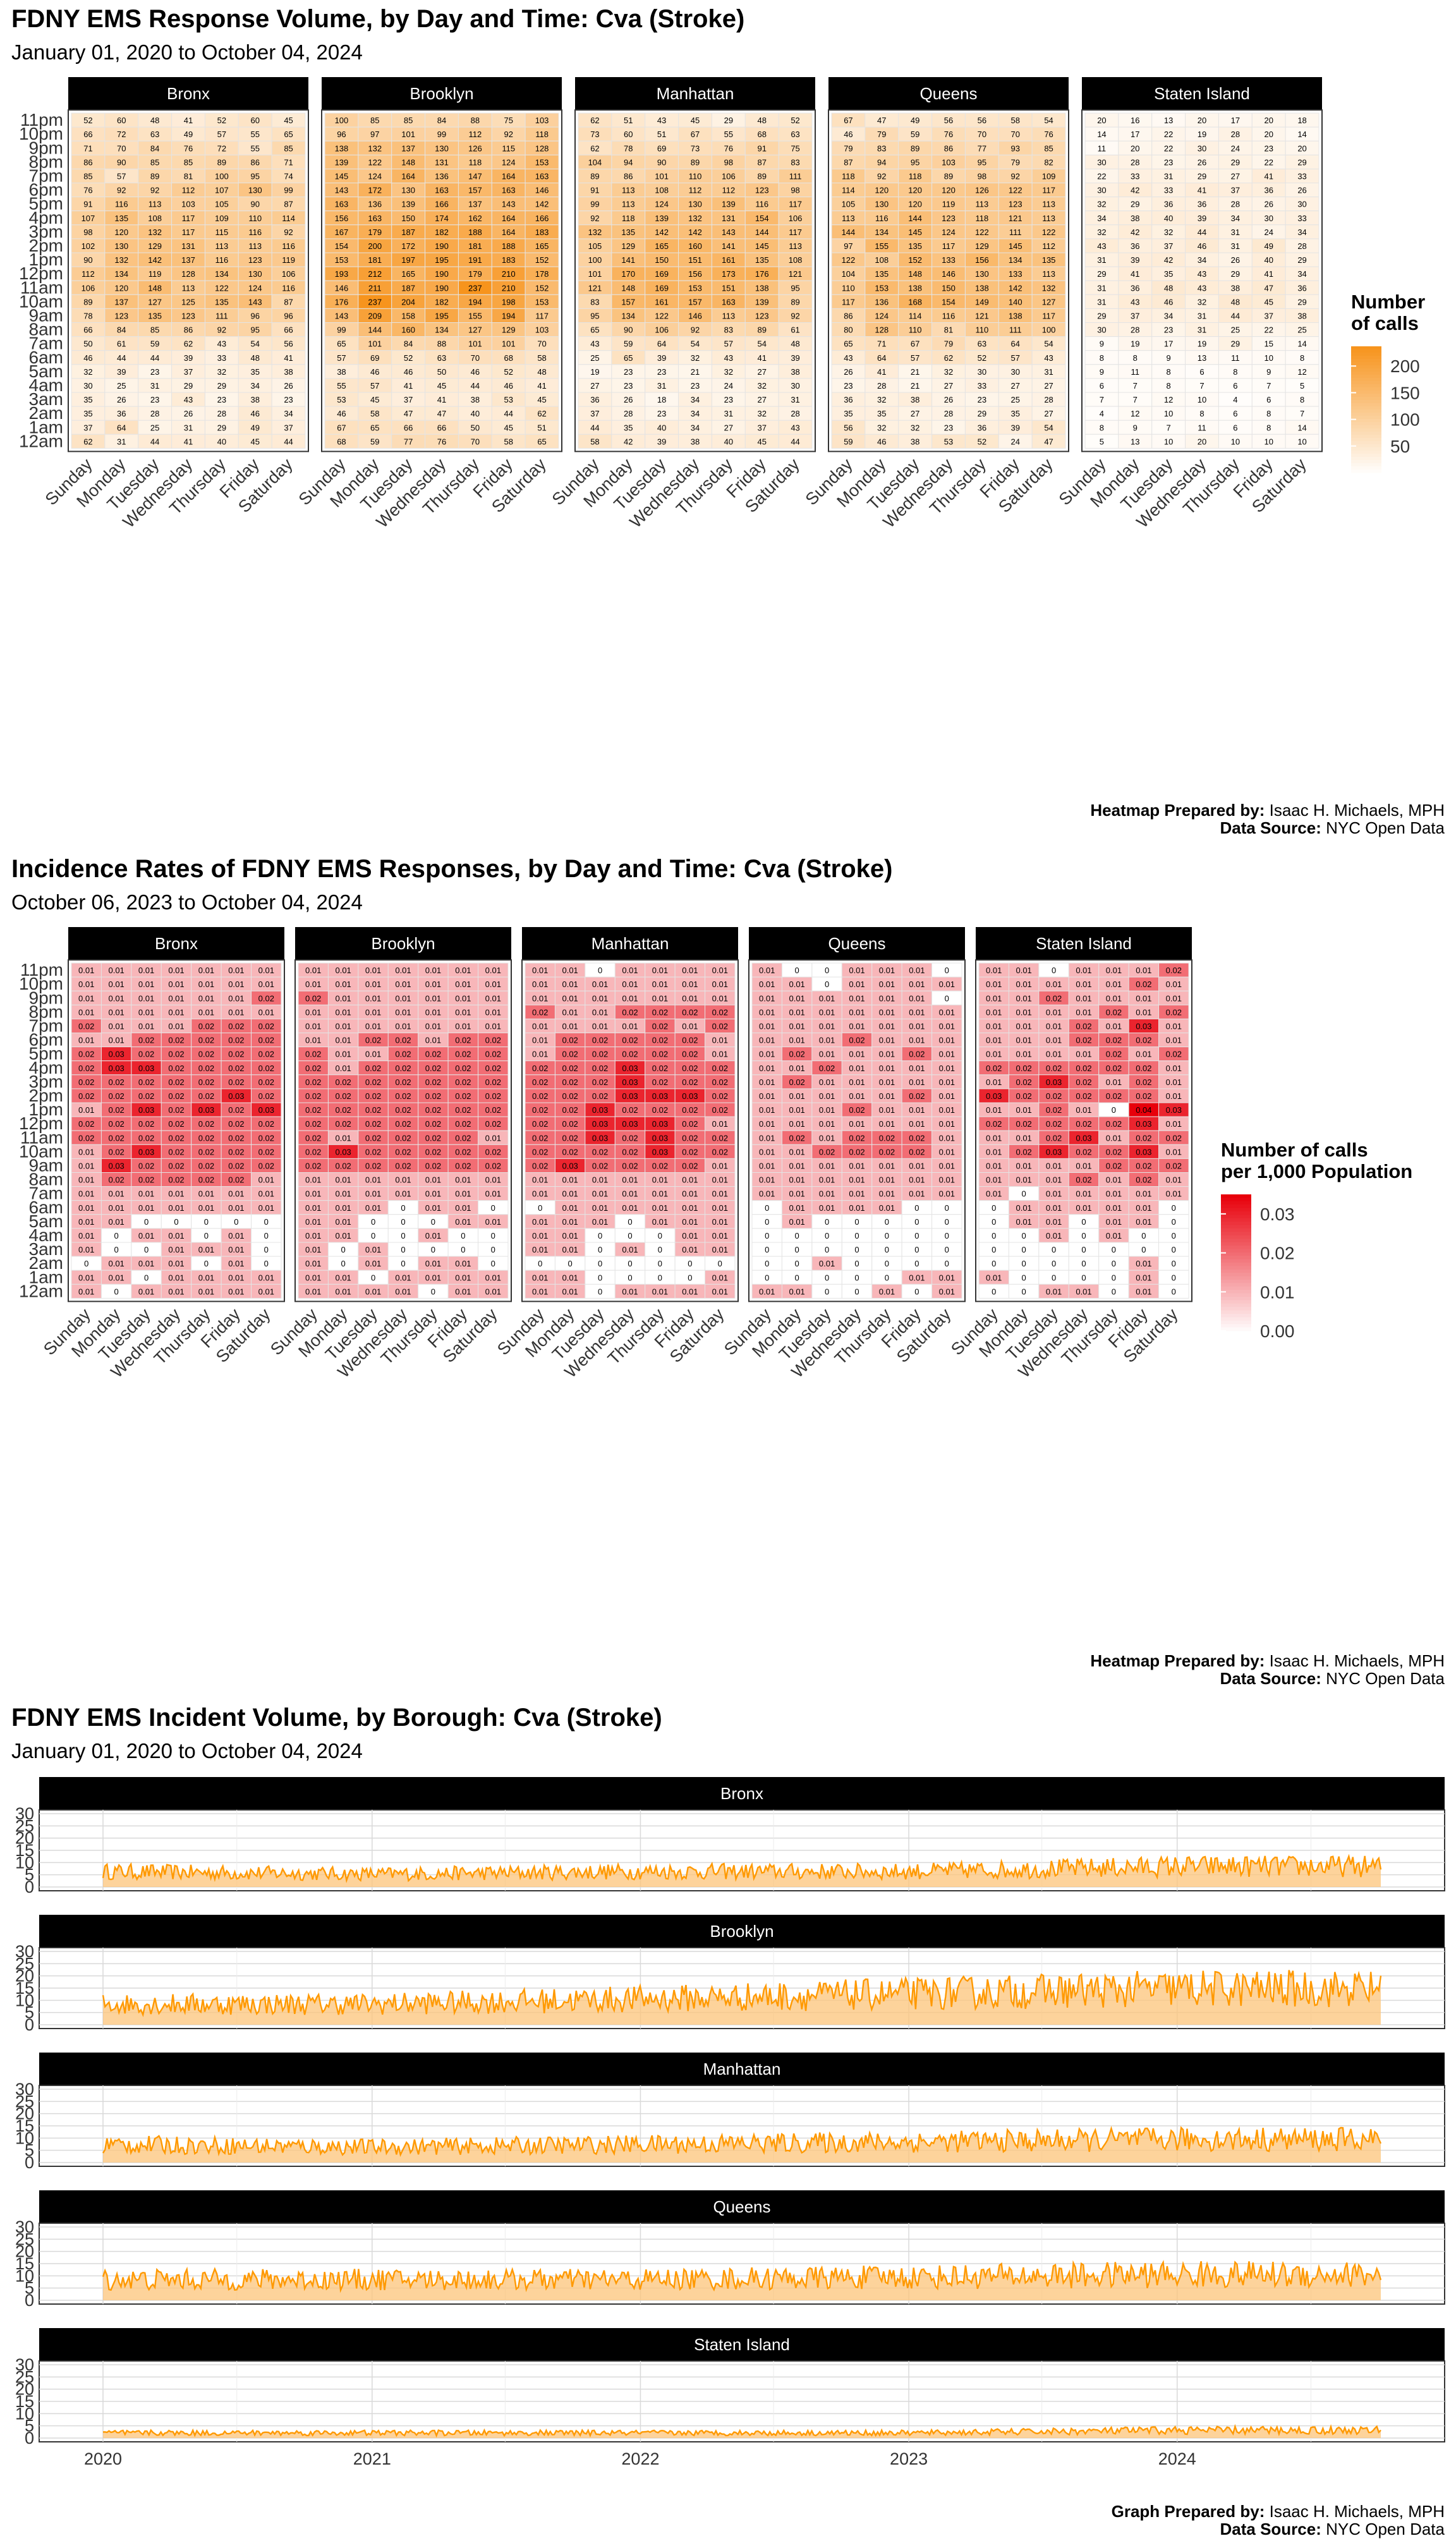  Describe the element at coordinates (742, 2069) in the screenshot. I see `panel-label: Manhattan` at that location.